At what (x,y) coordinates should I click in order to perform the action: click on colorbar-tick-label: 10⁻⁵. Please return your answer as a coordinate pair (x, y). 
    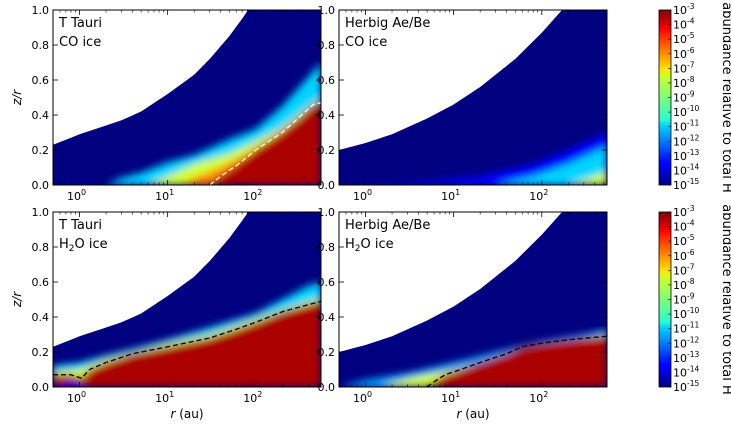
    Looking at the image, I should click on (684, 38).